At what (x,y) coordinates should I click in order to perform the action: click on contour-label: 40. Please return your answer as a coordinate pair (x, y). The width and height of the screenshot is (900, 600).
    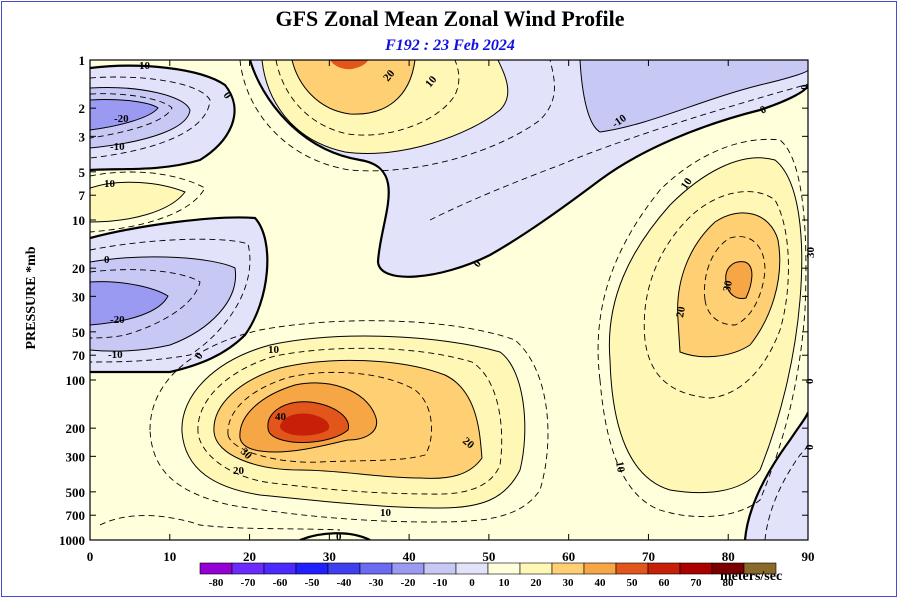
    Looking at the image, I should click on (281, 417).